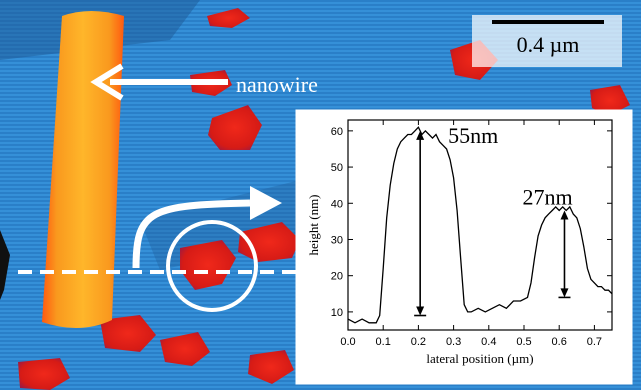 The image size is (641, 390). I want to click on x-tick-label: 0.7, so click(594, 342).